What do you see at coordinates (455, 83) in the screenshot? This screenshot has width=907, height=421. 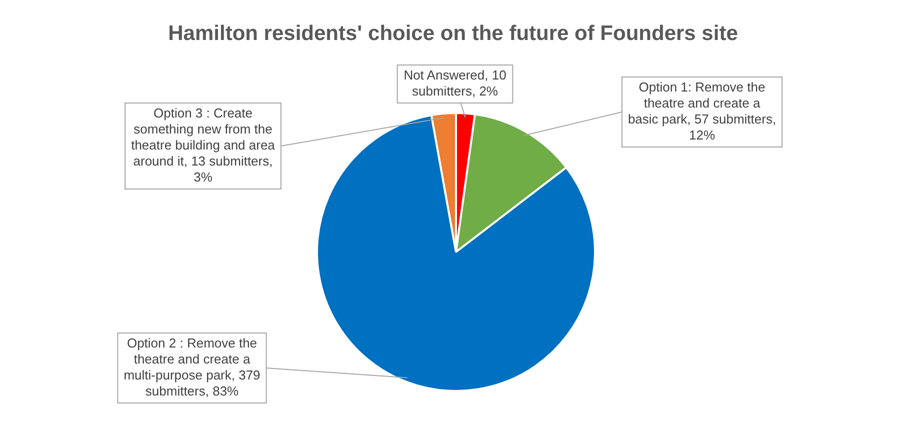 I see `slice-label: Not Answered, 10 submitters, 2%` at bounding box center [455, 83].